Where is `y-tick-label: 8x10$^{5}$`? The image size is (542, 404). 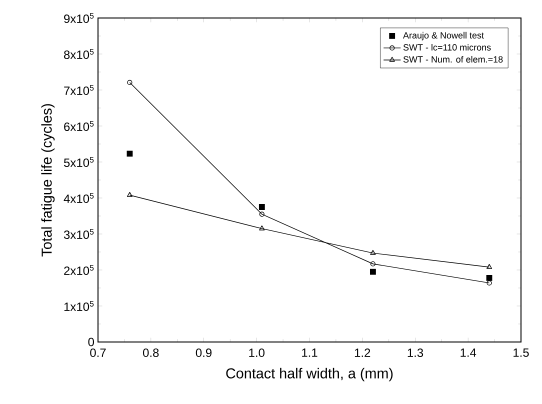
y-tick-label: 8x10$^{5}$ is located at coordinates (79, 54).